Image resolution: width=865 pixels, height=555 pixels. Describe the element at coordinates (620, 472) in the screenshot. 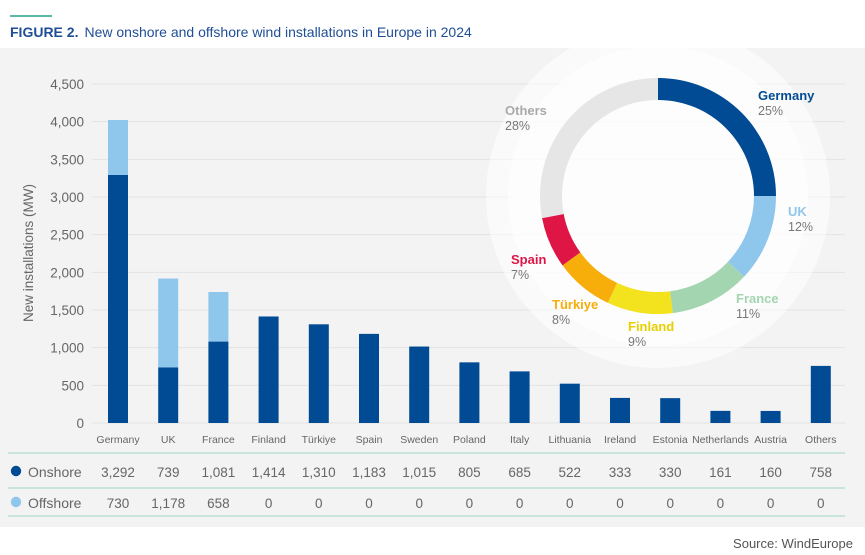

I see `table-cell-onshore: 333` at that location.